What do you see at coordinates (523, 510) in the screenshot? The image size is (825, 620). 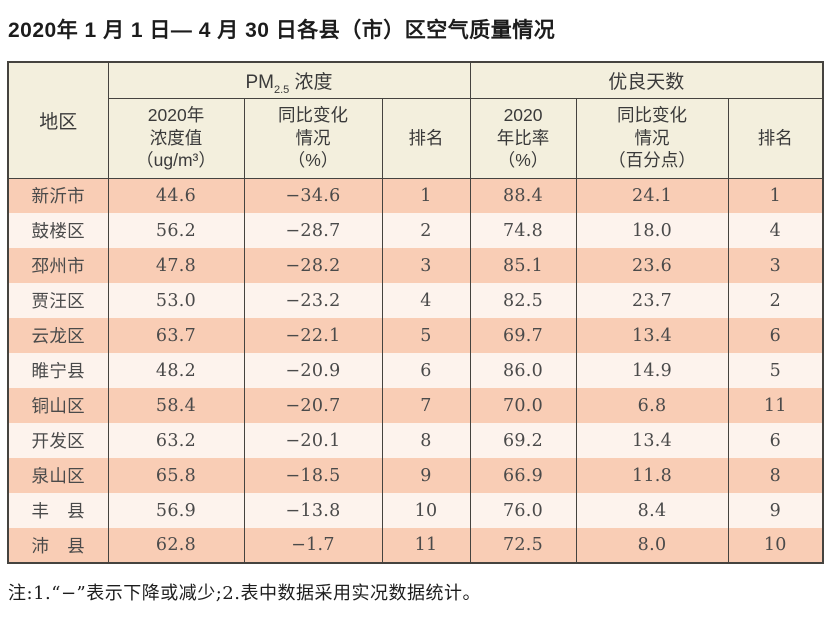 I see `value-cell: 76.0` at bounding box center [523, 510].